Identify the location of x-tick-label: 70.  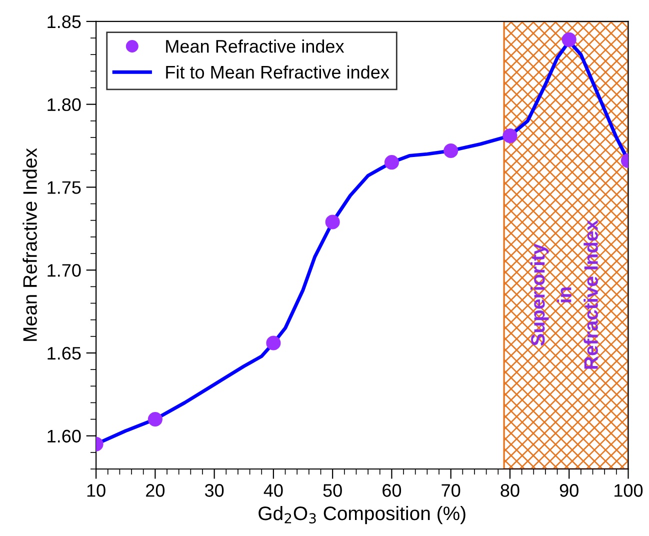
(451, 490).